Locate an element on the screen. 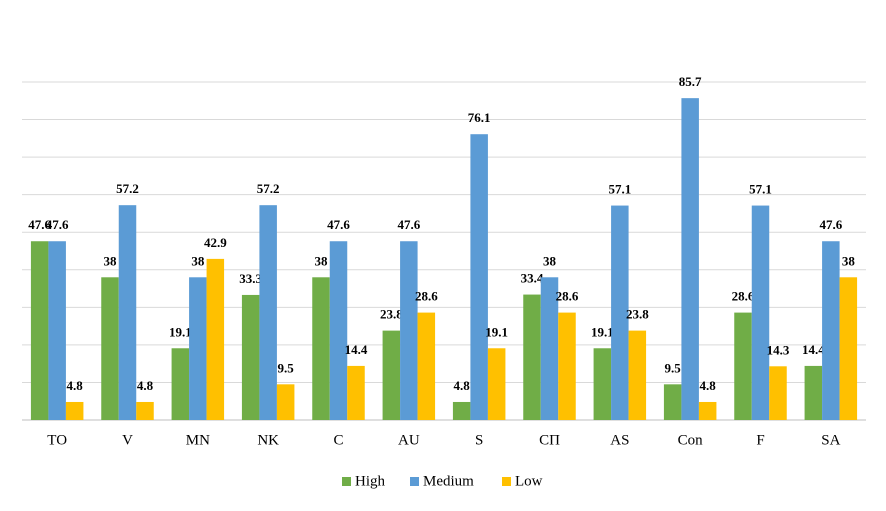 The width and height of the screenshot is (886, 511). legend-label: High is located at coordinates (370, 481).